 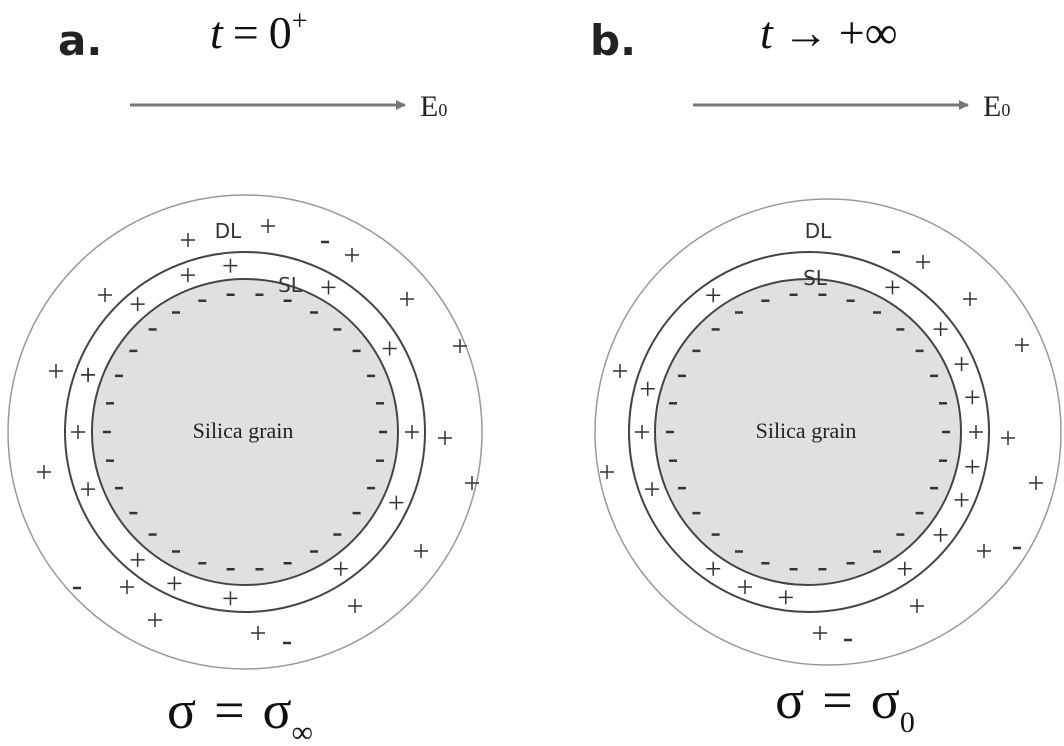 I want to click on time-superscript: +, so click(x=300, y=21).